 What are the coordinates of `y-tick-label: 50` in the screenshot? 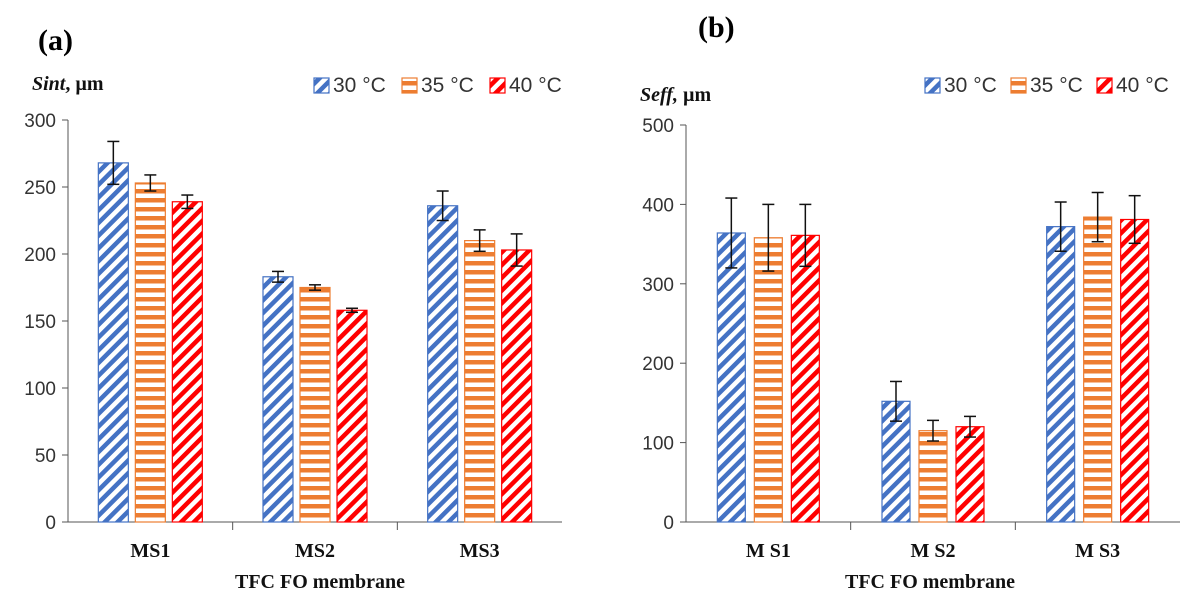 It's located at (45, 456).